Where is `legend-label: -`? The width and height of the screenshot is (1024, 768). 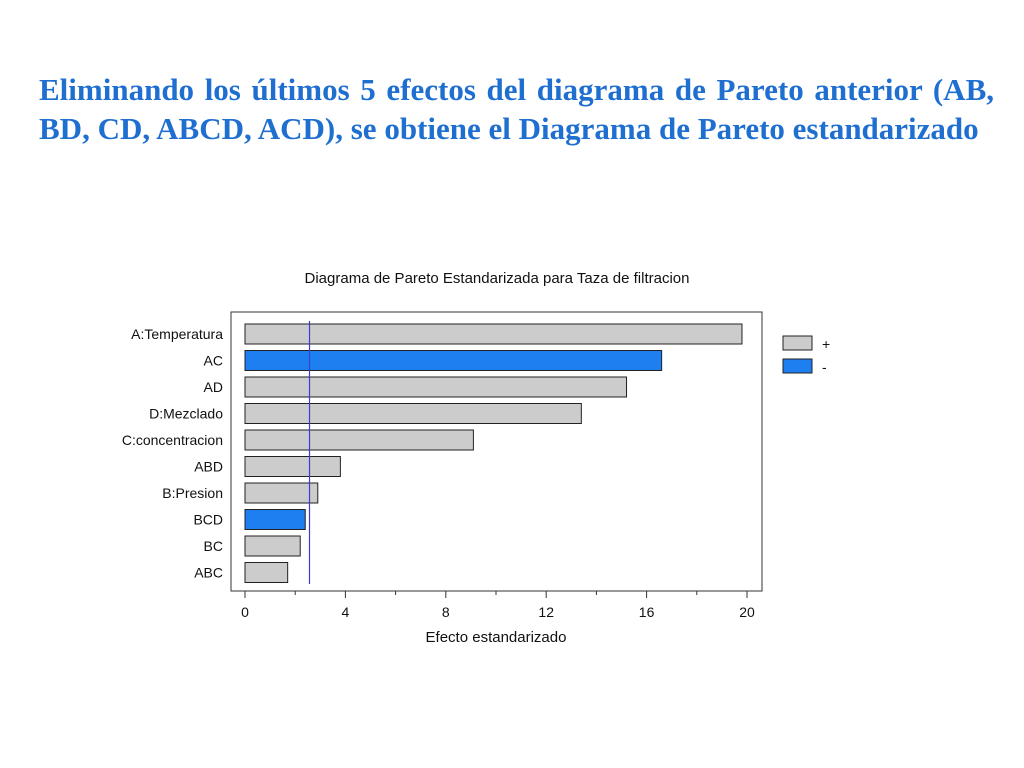 legend-label: - is located at coordinates (824, 367).